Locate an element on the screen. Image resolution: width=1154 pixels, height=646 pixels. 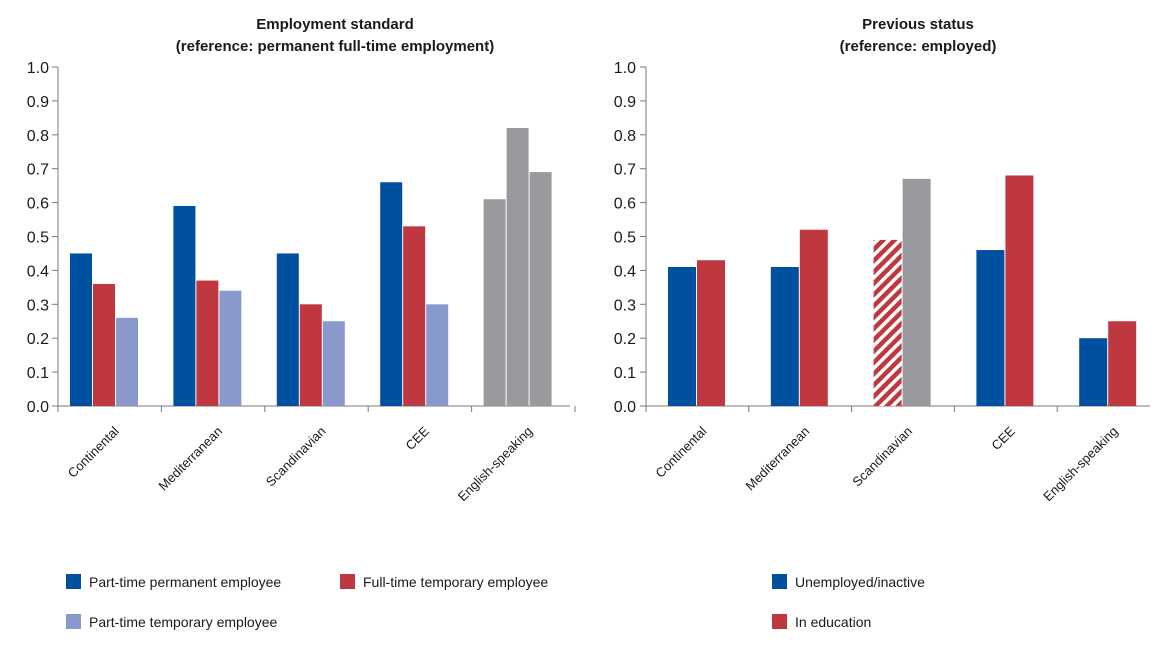
legend-label: Full-time temporary employee is located at coordinates (455, 582).